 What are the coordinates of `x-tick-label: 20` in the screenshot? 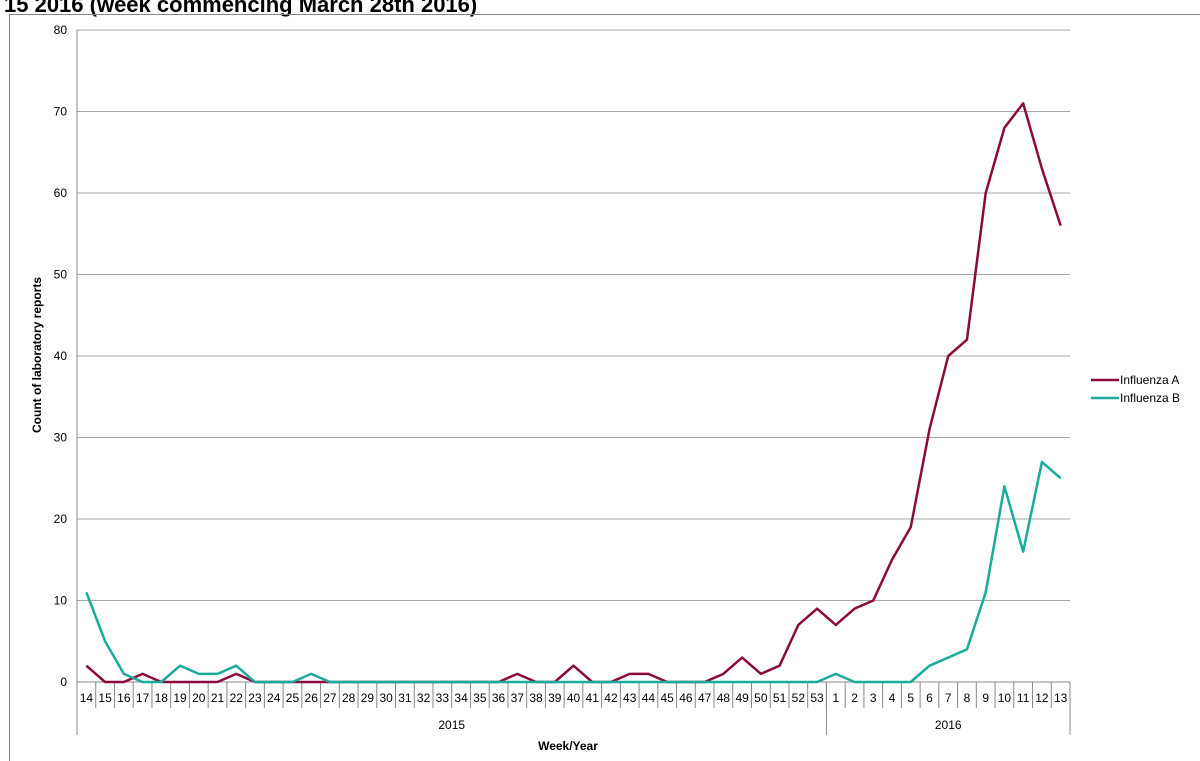 It's located at (199, 698).